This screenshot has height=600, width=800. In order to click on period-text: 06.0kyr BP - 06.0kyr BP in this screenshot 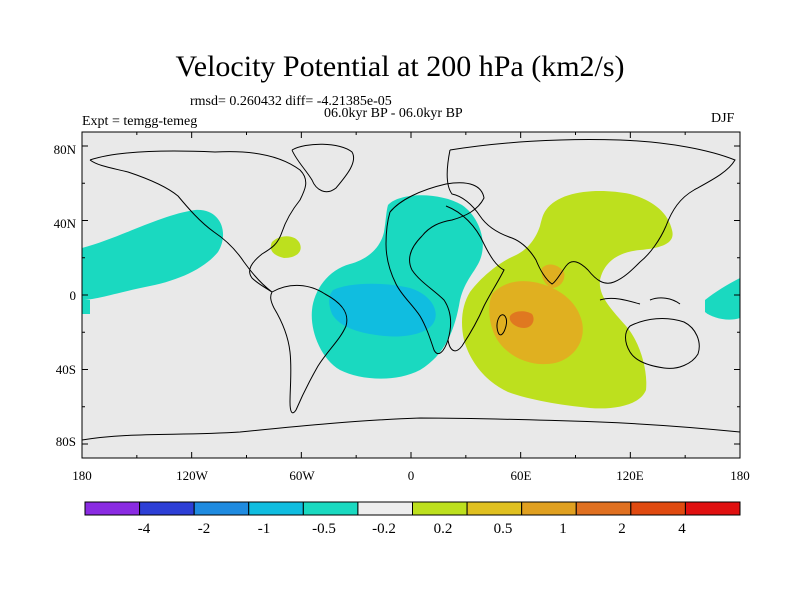, I will do `click(393, 113)`.